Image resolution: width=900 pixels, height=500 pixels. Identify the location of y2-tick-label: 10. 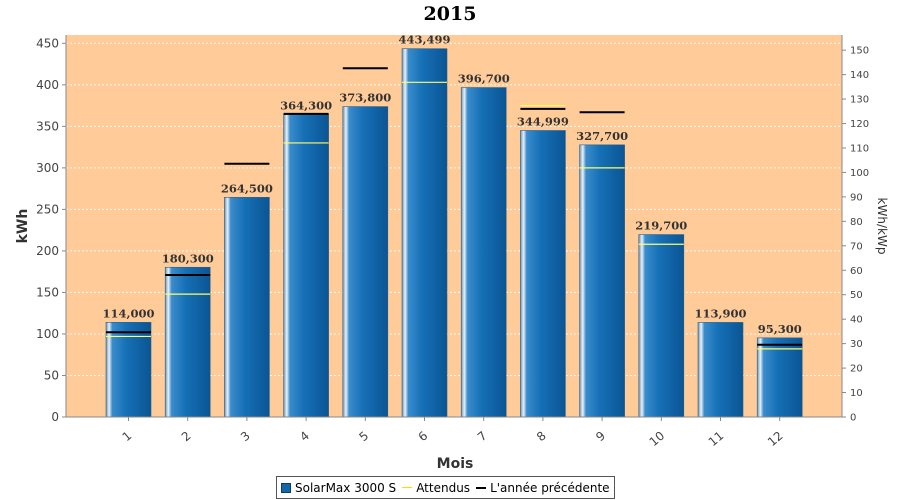
(856, 393).